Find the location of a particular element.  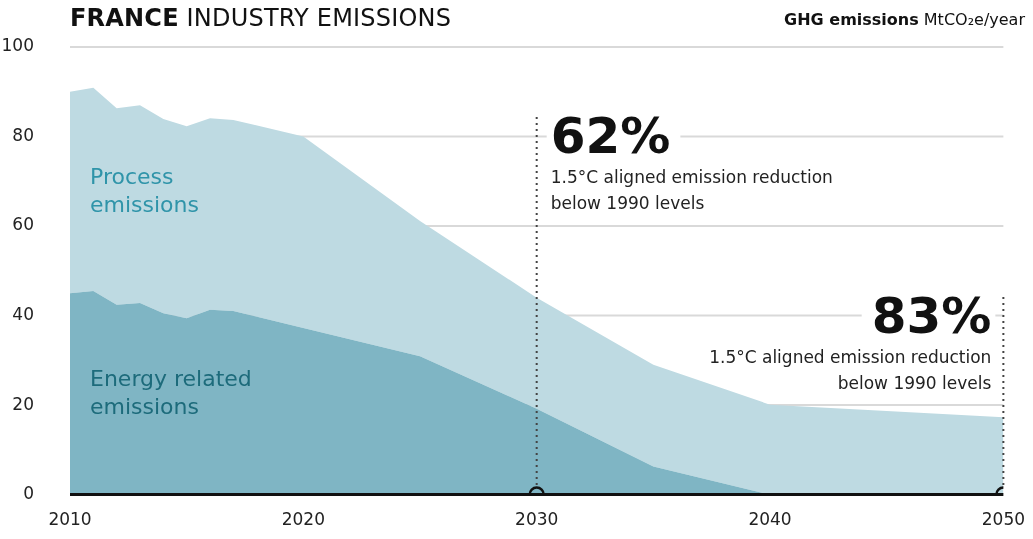

x-tick-label: 2010 is located at coordinates (70, 519).